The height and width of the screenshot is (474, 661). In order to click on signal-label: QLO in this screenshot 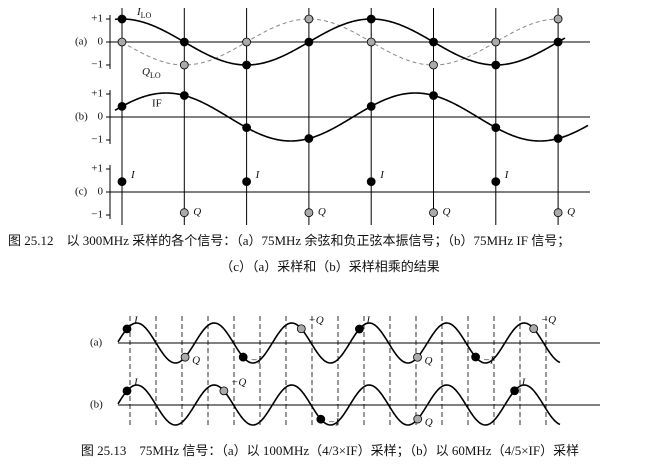, I will do `click(151, 73)`.